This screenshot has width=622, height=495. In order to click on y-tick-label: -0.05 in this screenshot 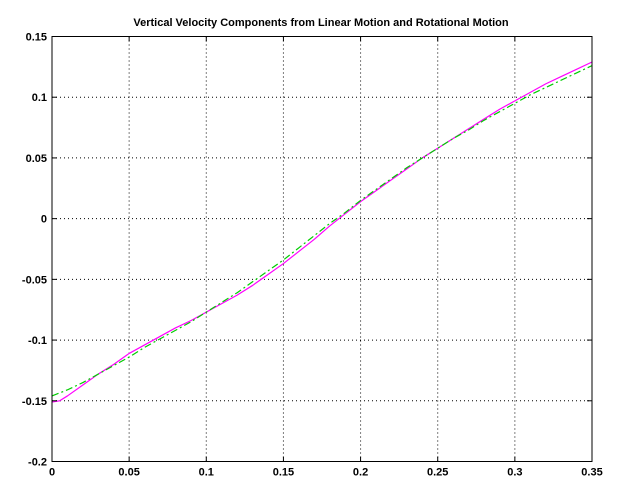, I will do `click(34, 280)`.